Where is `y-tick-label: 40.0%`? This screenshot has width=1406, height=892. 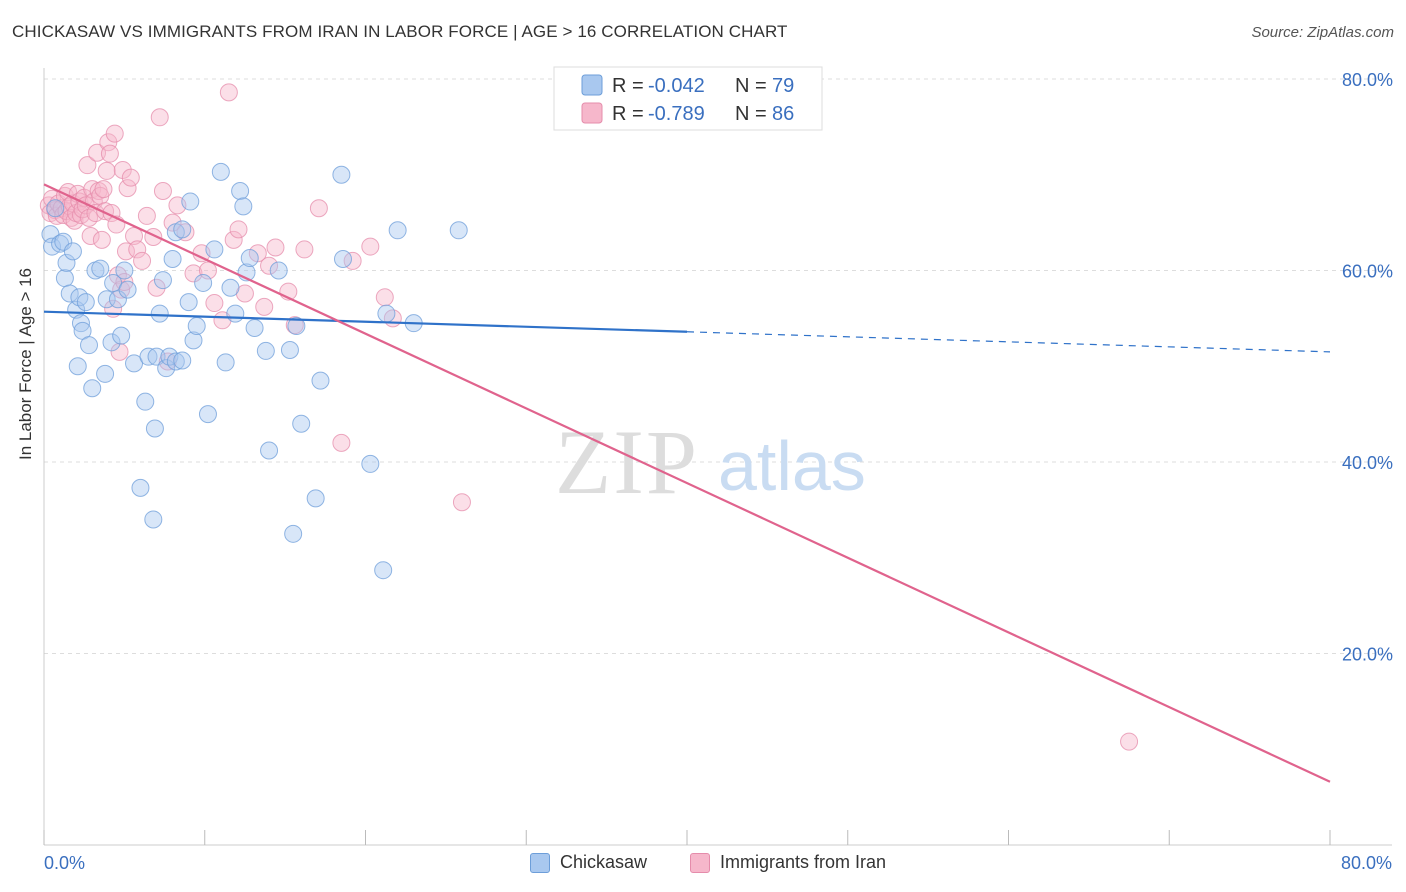 y-tick-label: 40.0% is located at coordinates (1367, 463).